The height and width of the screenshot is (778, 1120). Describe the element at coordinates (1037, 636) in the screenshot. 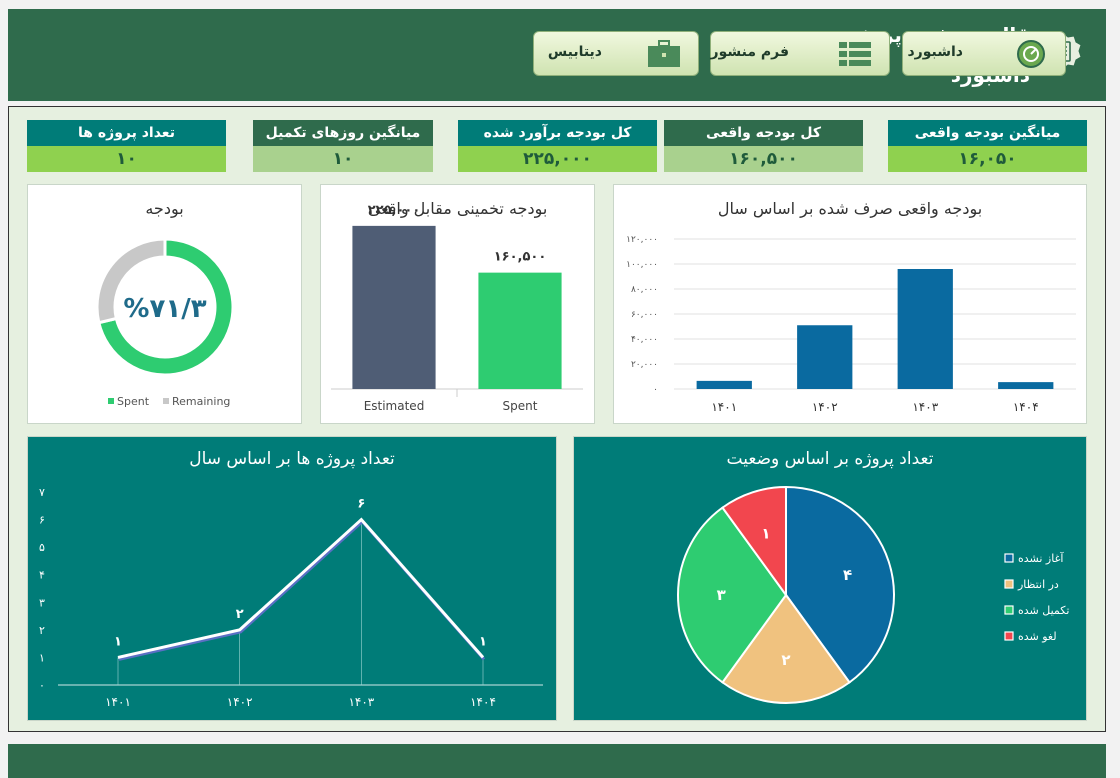

I see `legend-label: لغو شده` at that location.